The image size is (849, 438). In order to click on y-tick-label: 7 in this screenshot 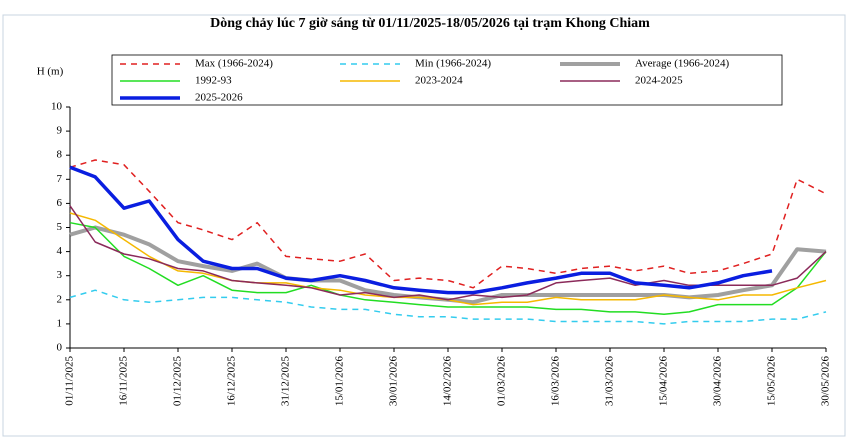, I will do `click(60, 179)`.